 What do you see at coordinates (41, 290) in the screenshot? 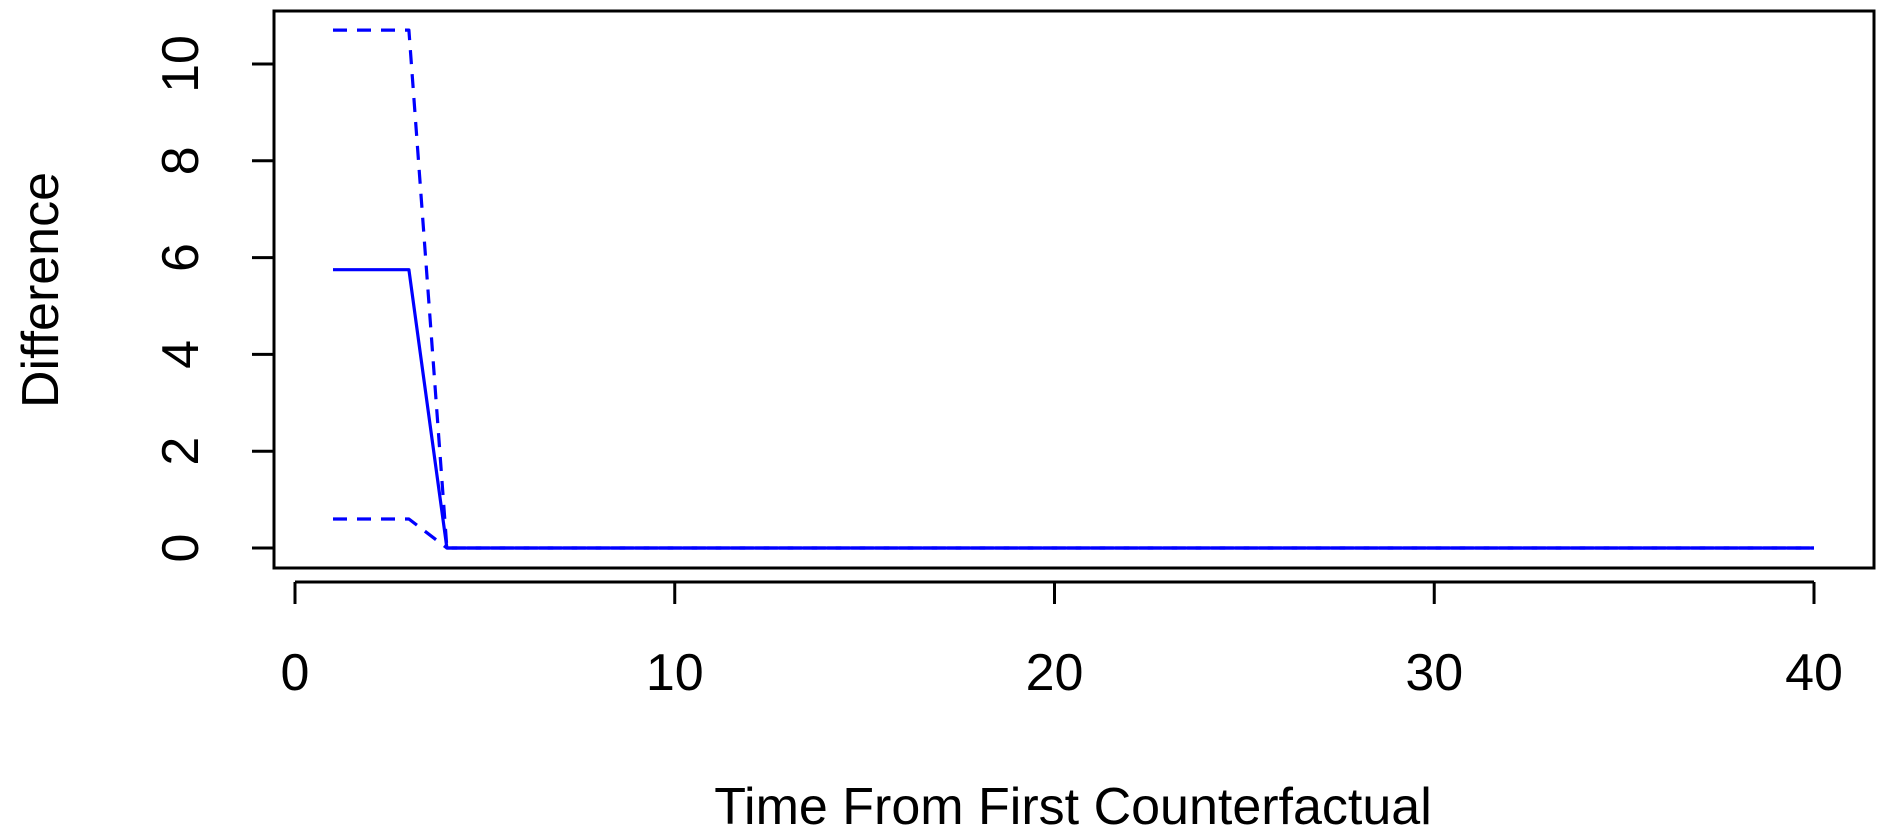
I see `y-axis-title: Difference` at bounding box center [41, 290].